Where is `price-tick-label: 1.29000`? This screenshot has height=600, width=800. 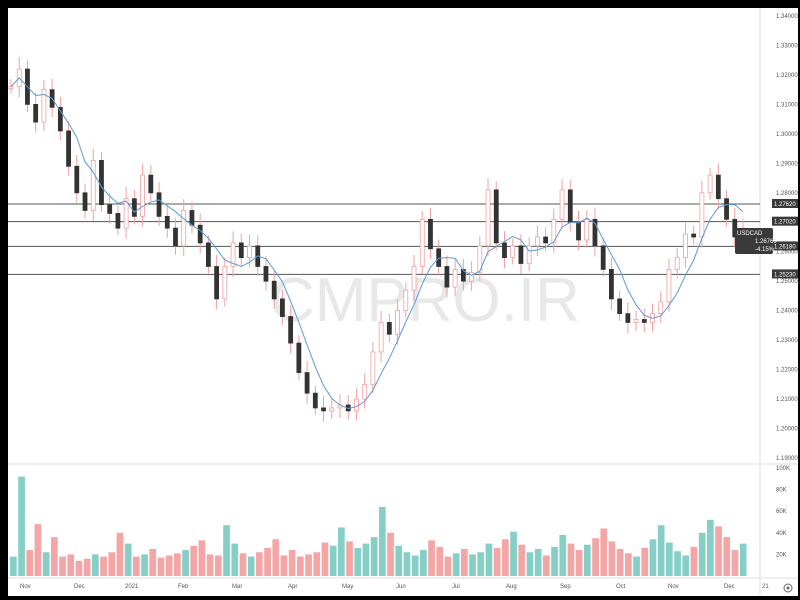
price-tick-label: 1.29000 is located at coordinates (787, 164).